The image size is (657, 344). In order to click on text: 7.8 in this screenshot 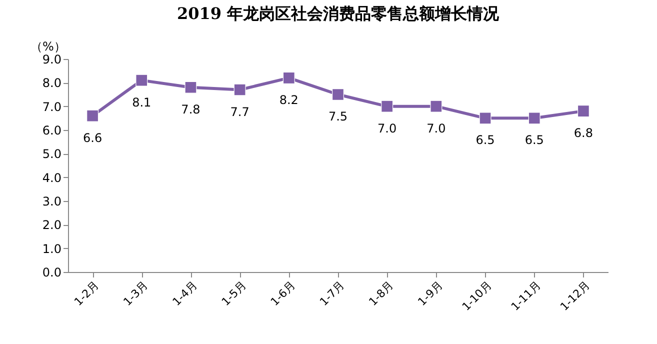, I will do `click(190, 109)`.